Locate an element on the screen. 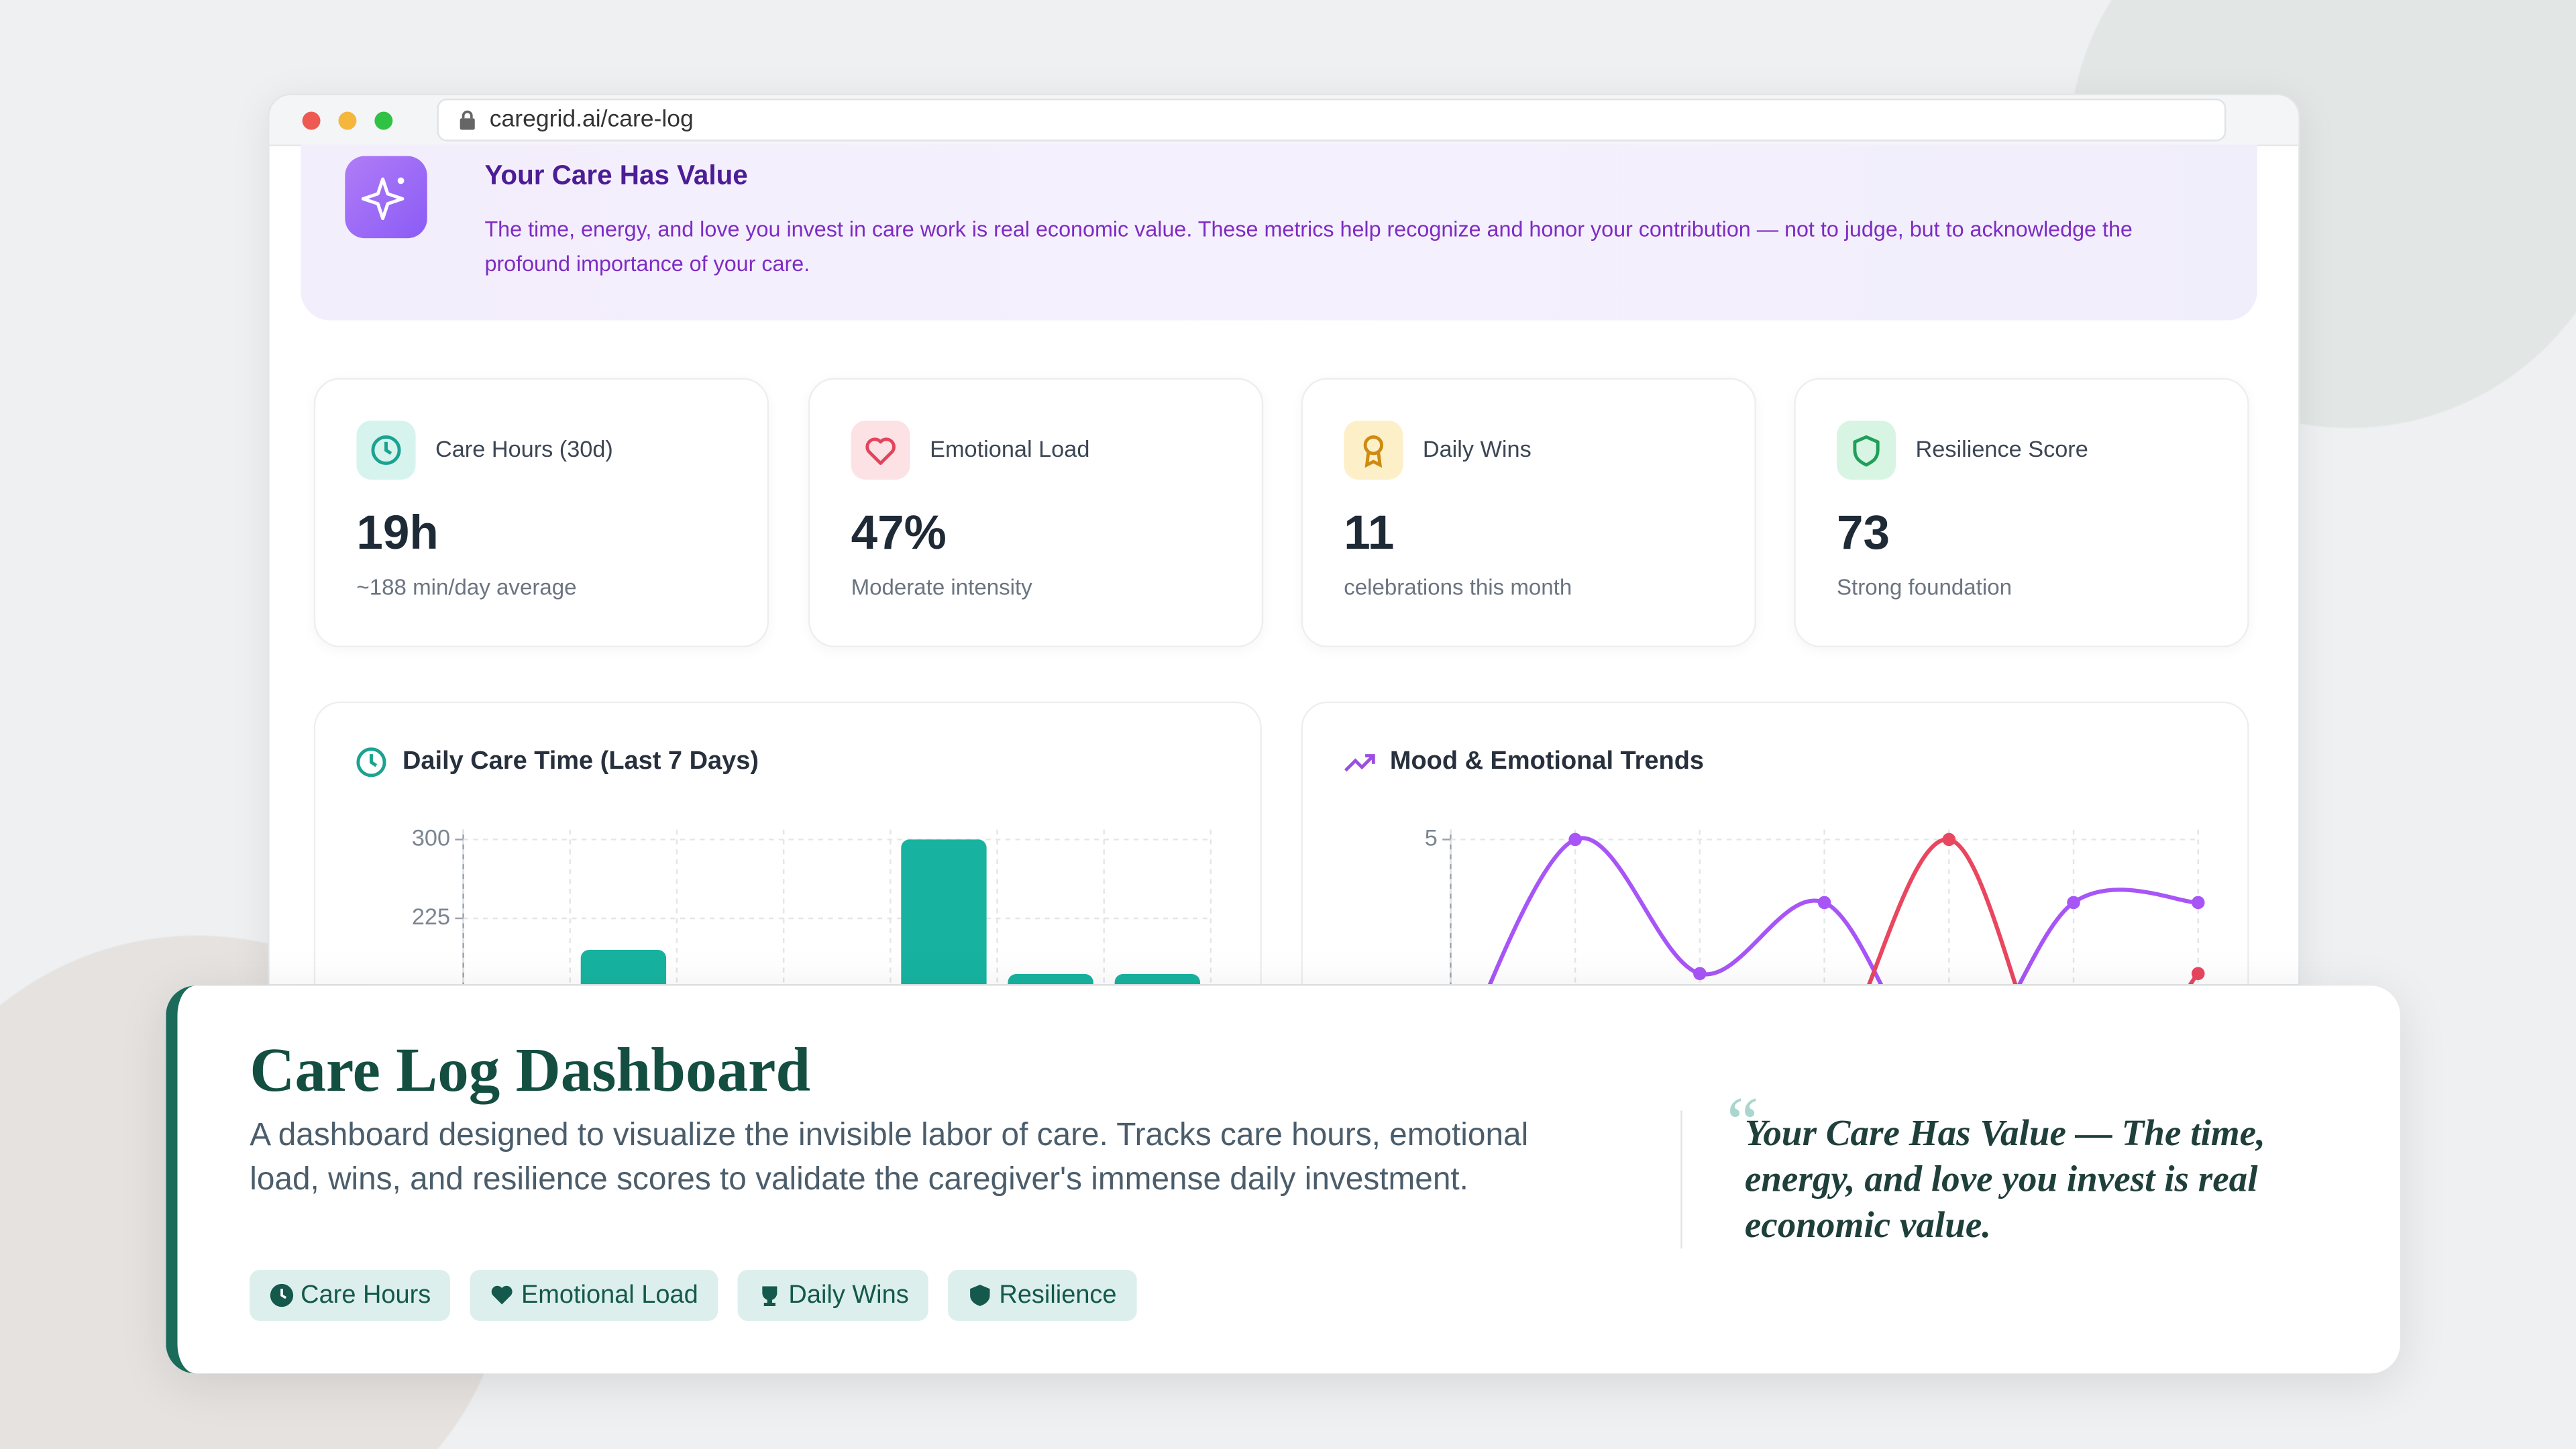 The height and width of the screenshot is (1449, 2576). stat-card: Emotional Load 47% Moderate intensity is located at coordinates (1036, 512).